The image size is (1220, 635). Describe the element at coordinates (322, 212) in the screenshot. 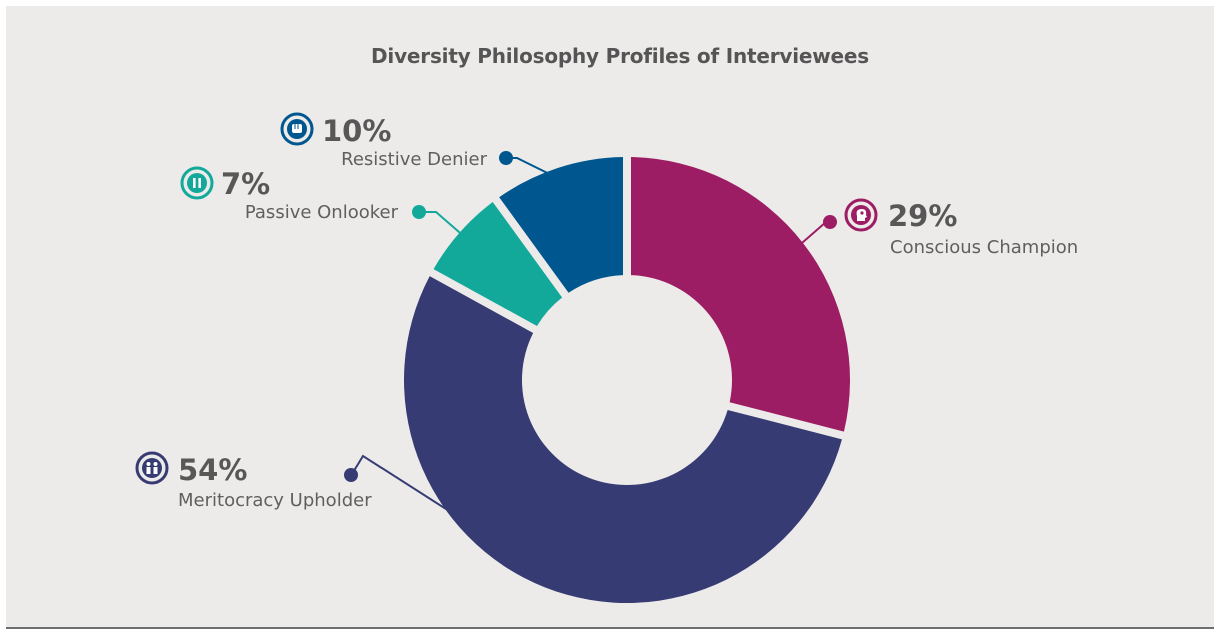

I see `slice-label-passive-onlooker: Passive Onlooker` at that location.